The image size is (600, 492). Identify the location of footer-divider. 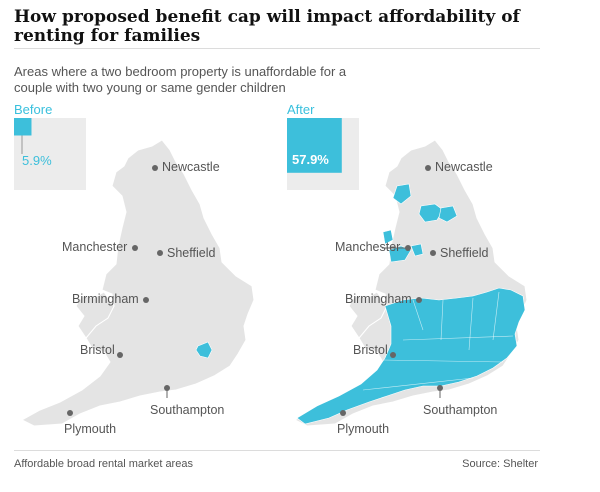
(277, 450).